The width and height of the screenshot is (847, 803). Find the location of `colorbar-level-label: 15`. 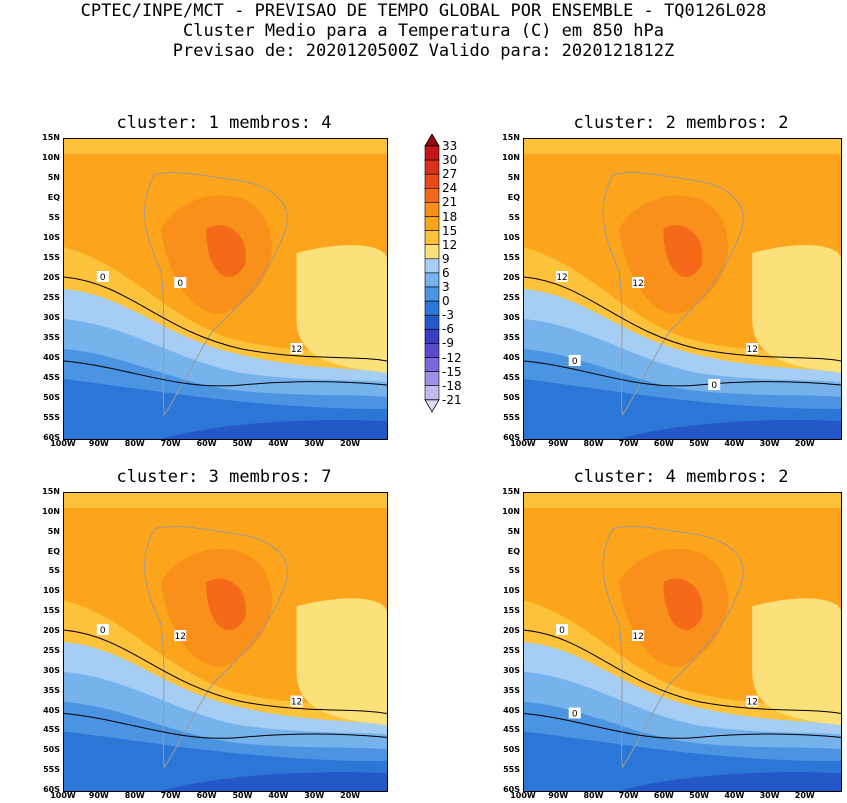

colorbar-level-label: 15 is located at coordinates (450, 230).